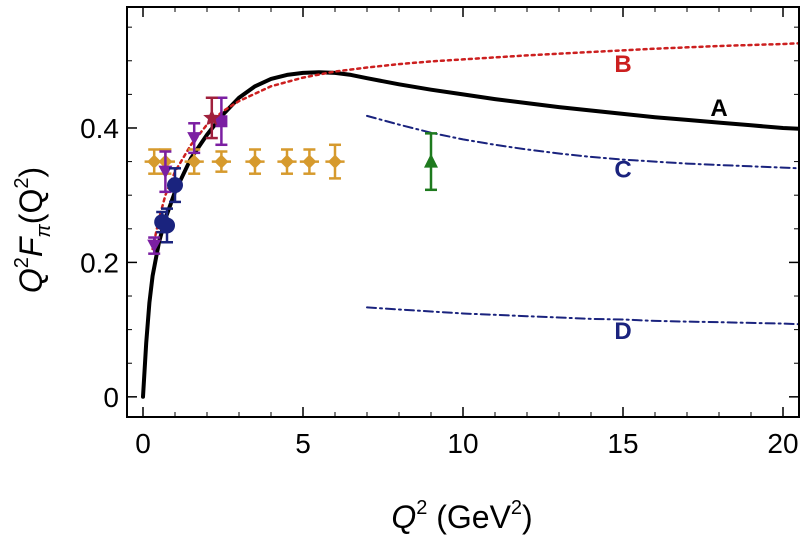 The width and height of the screenshot is (806, 538). I want to click on point-set-gold-diamonds, so click(244, 161).